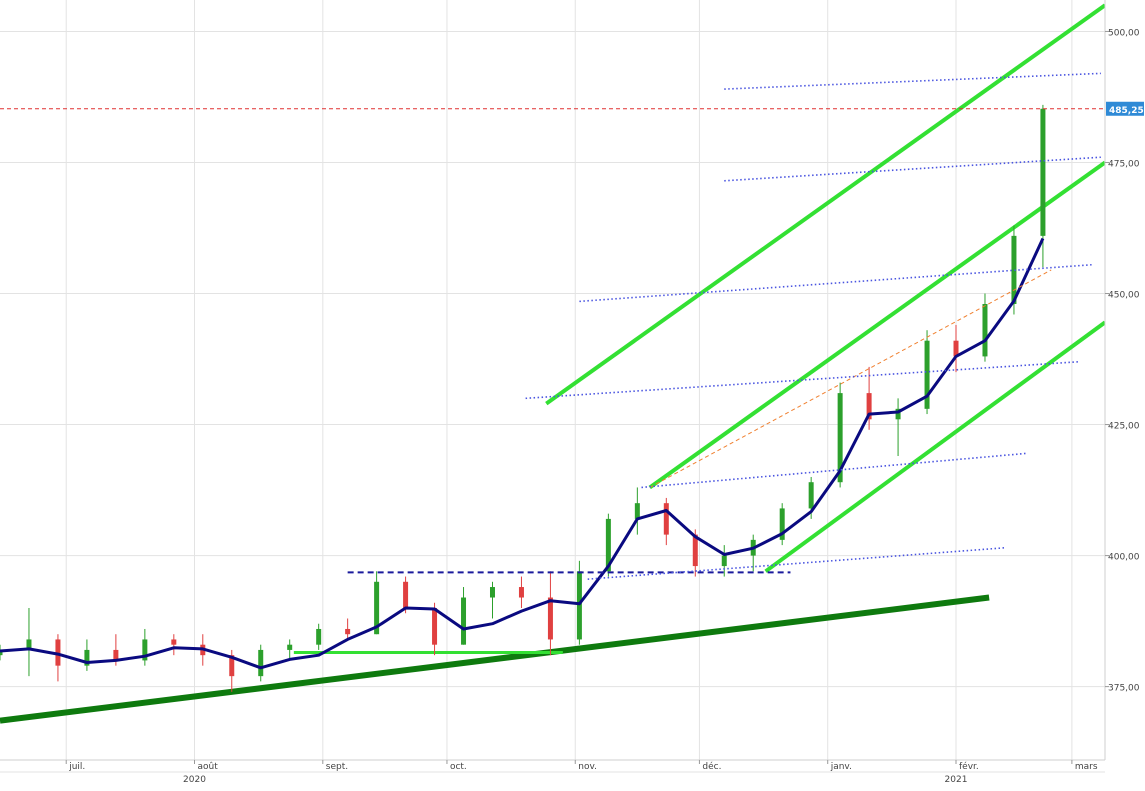  I want to click on x-month-label-4: nov., so click(587, 767).